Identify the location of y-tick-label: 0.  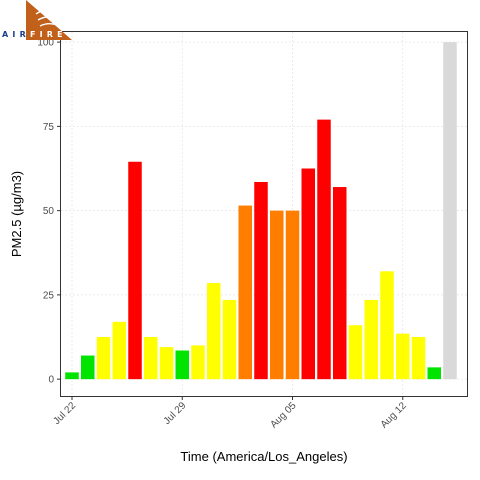
(51, 380).